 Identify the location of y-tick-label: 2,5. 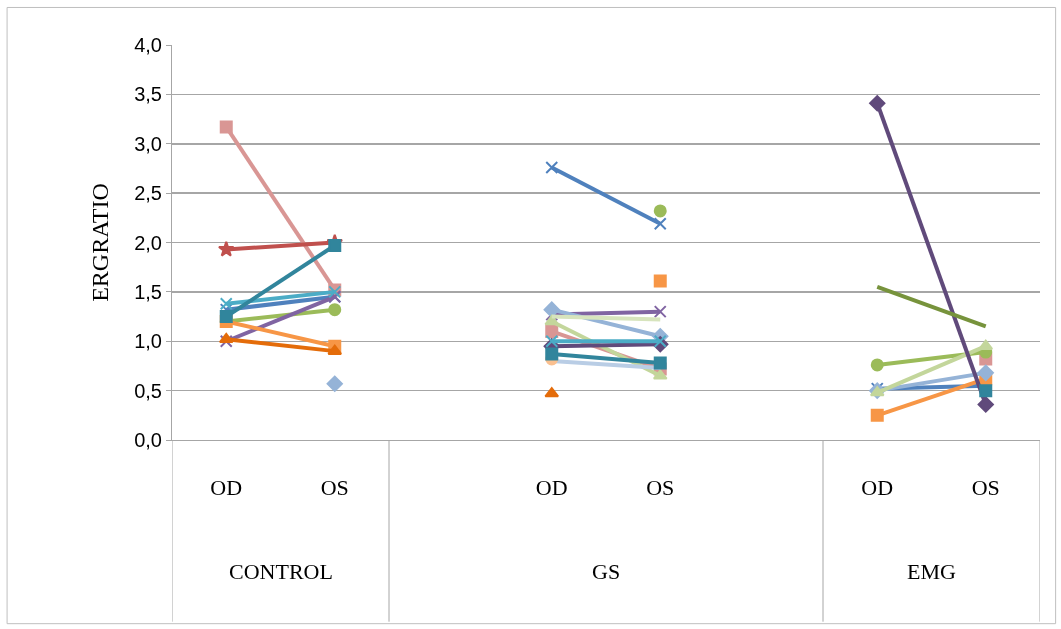
(148, 193).